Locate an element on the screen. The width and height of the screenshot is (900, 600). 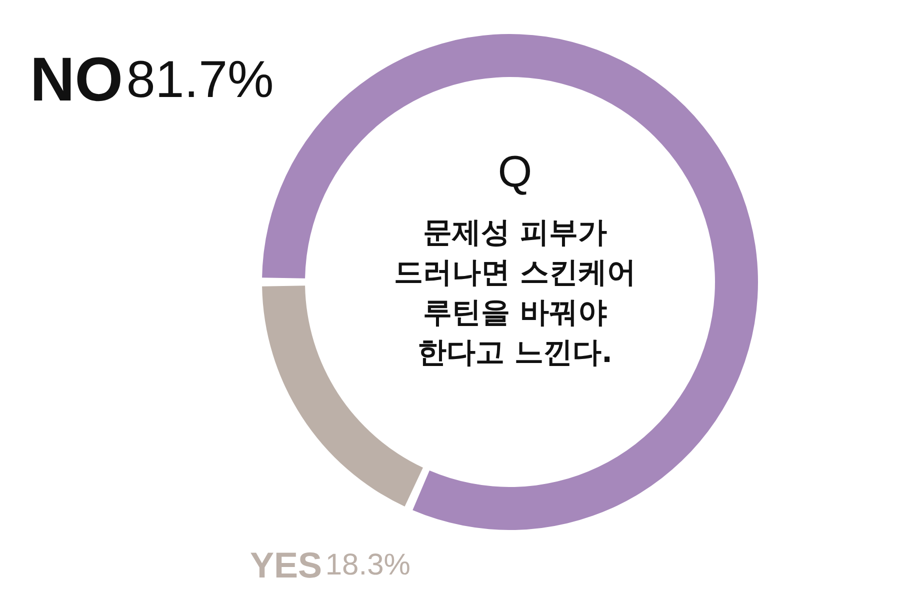
text: Q is located at coordinates (515, 172).